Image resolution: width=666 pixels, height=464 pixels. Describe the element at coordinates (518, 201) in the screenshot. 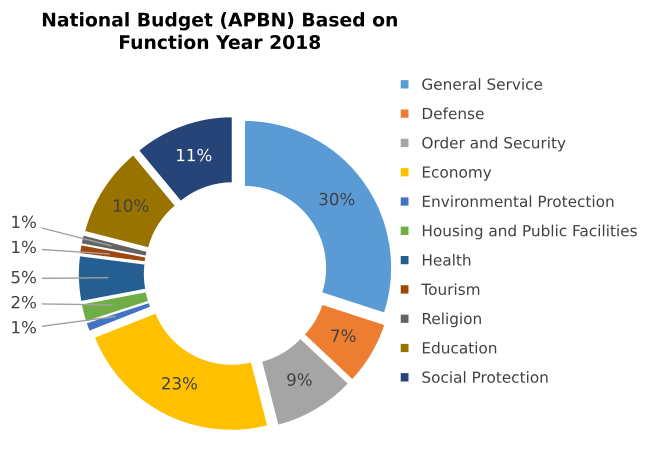

I see `legend-label: Environmental Protection` at that location.